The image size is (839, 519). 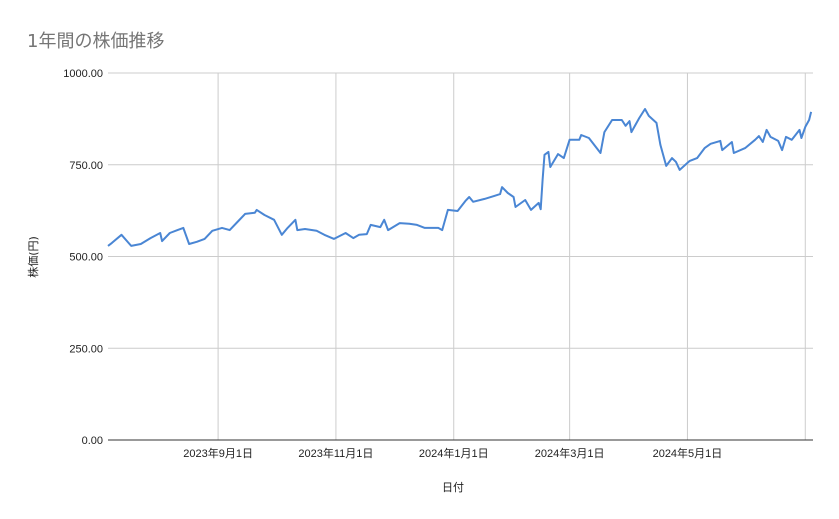 I want to click on x-tick-label: 2024年1月1日, so click(x=454, y=453).